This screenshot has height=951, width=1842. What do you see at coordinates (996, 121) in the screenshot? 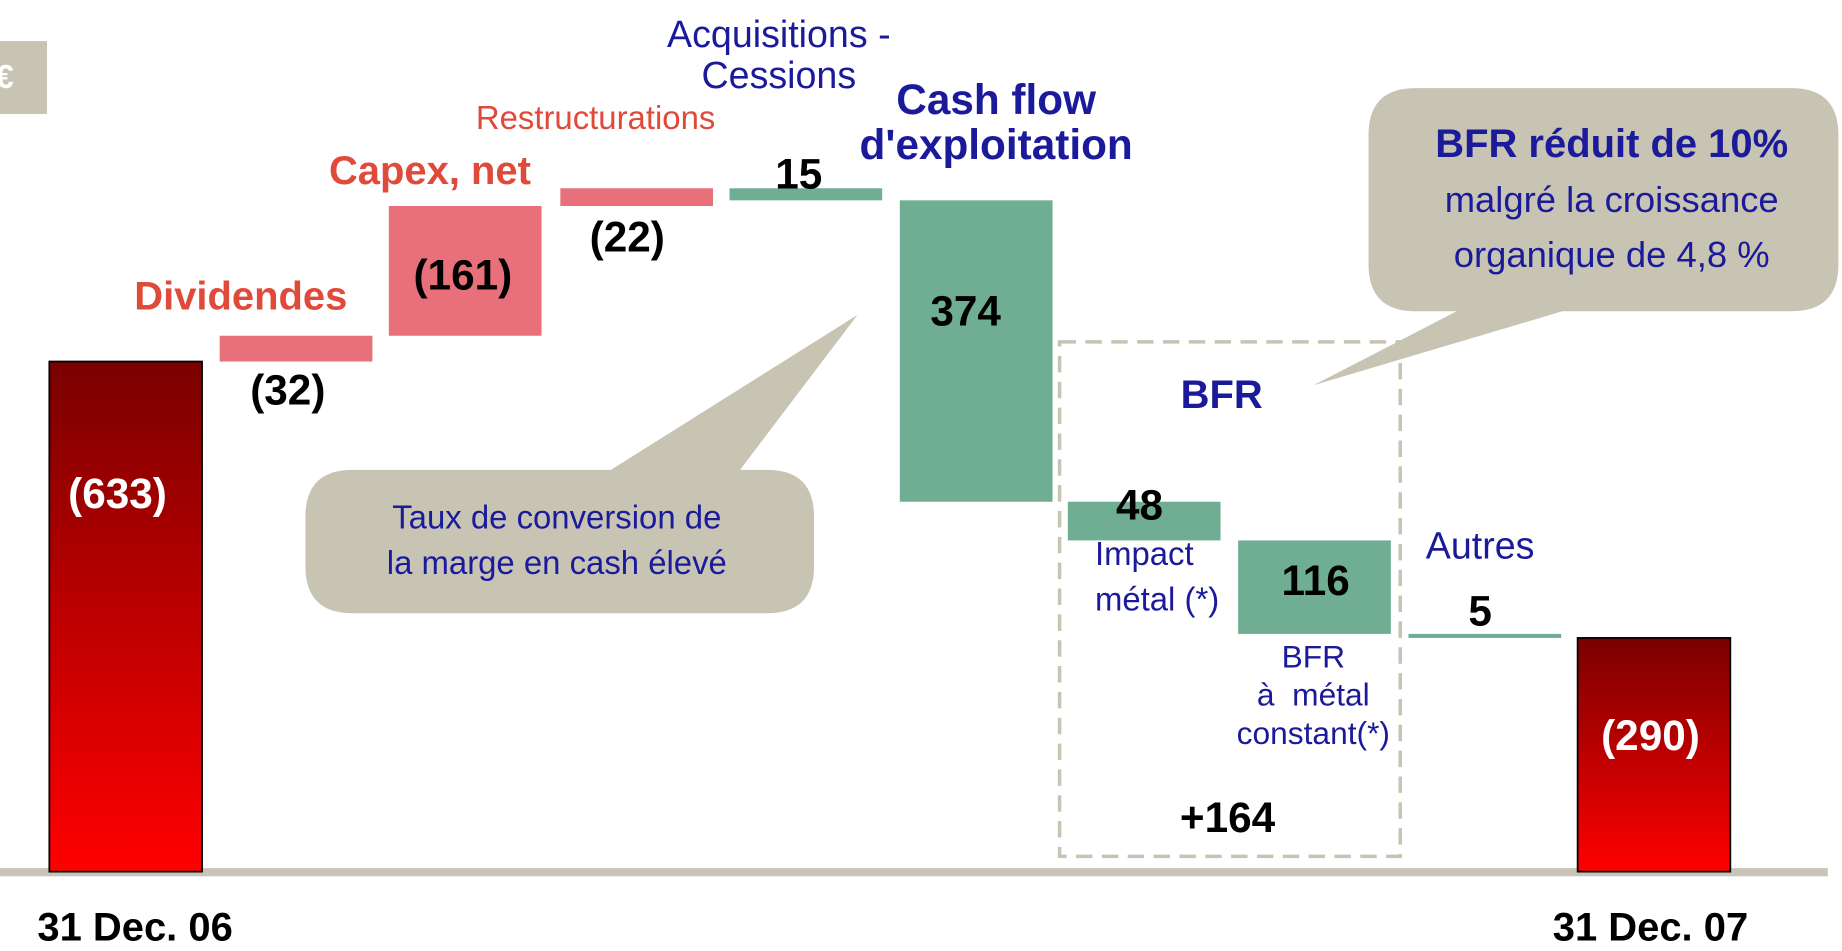
I see `category-label: Cash flow d'exploitation` at bounding box center [996, 121].